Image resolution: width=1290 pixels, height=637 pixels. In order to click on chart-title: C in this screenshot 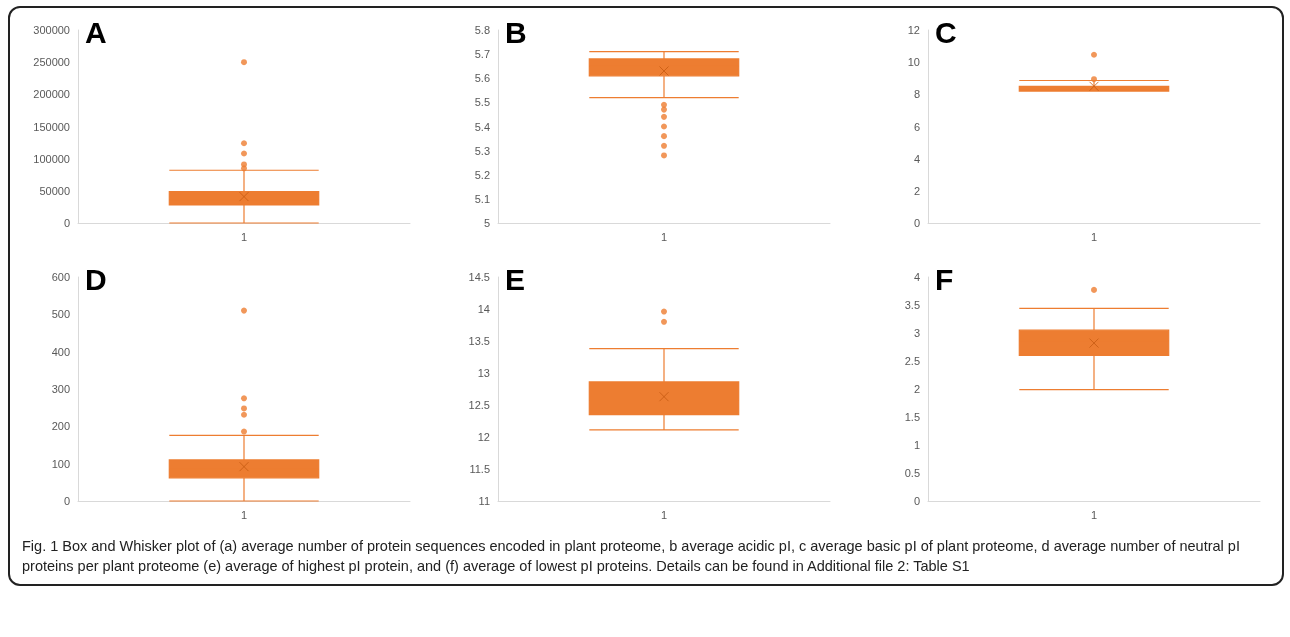, I will do `click(946, 32)`.